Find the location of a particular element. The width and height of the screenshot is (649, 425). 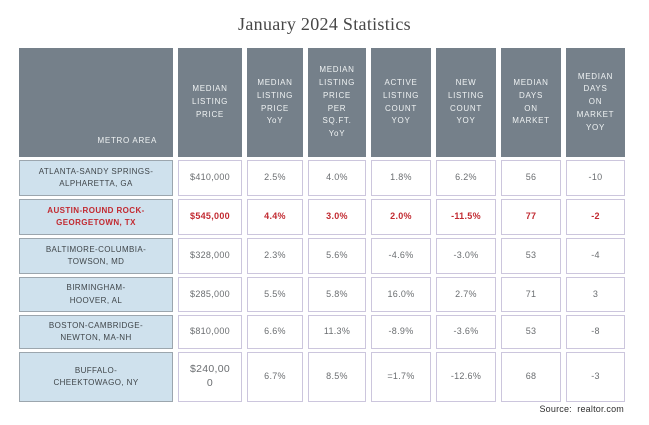

value-cell: -3 is located at coordinates (595, 377).